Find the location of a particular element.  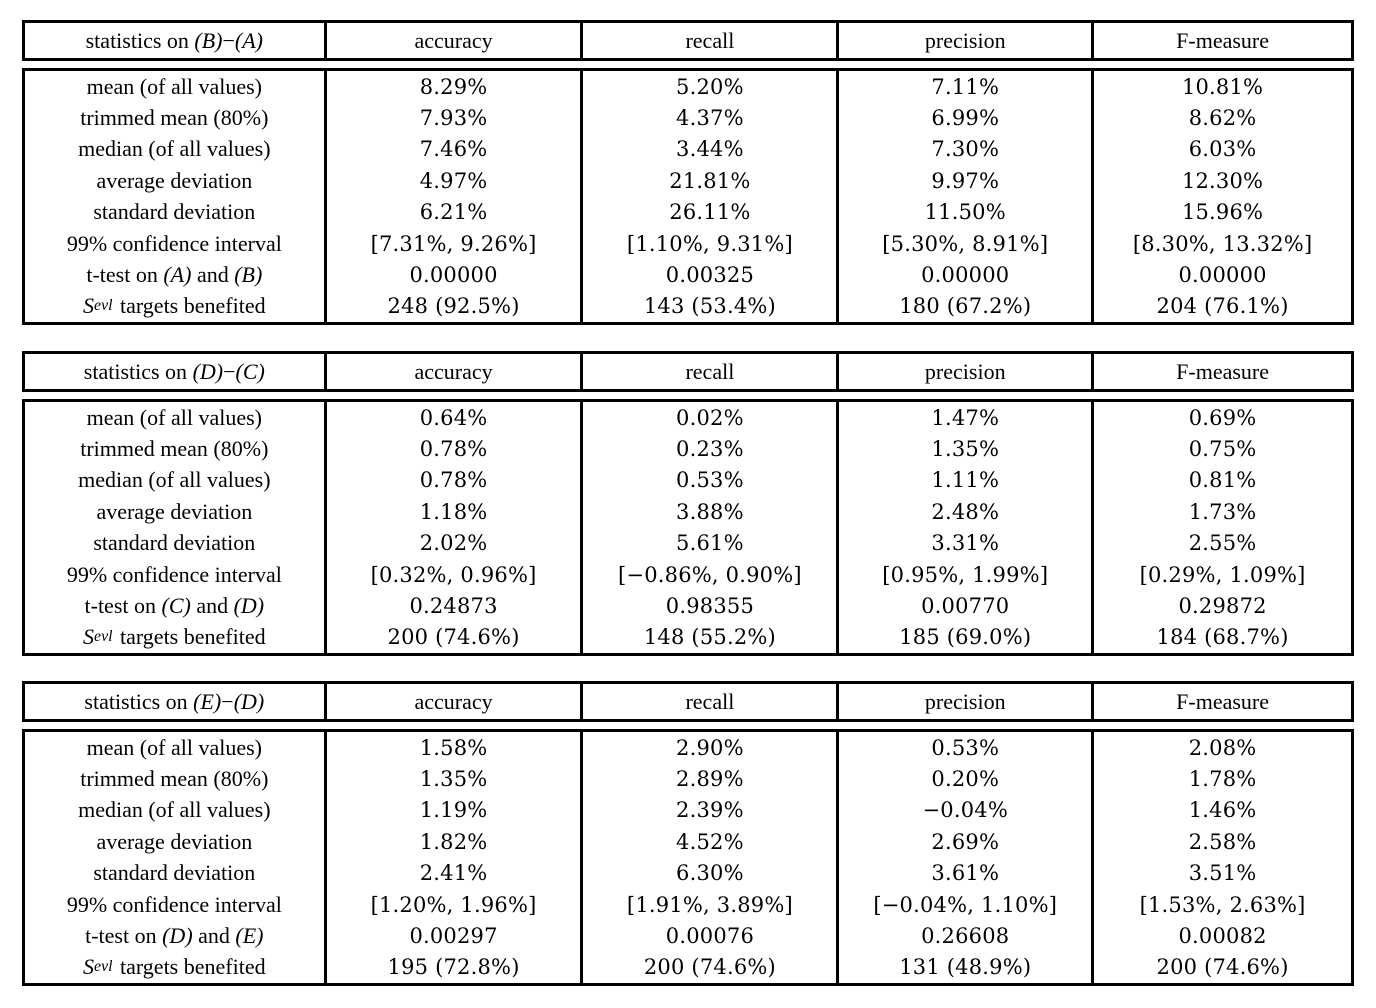

cell-value: 5.61% is located at coordinates (708, 543).